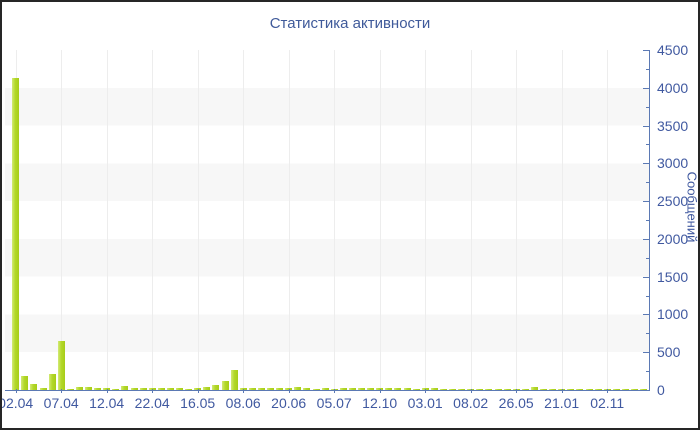  What do you see at coordinates (673, 50) in the screenshot?
I see `y-axis-tick-label: 4500` at bounding box center [673, 50].